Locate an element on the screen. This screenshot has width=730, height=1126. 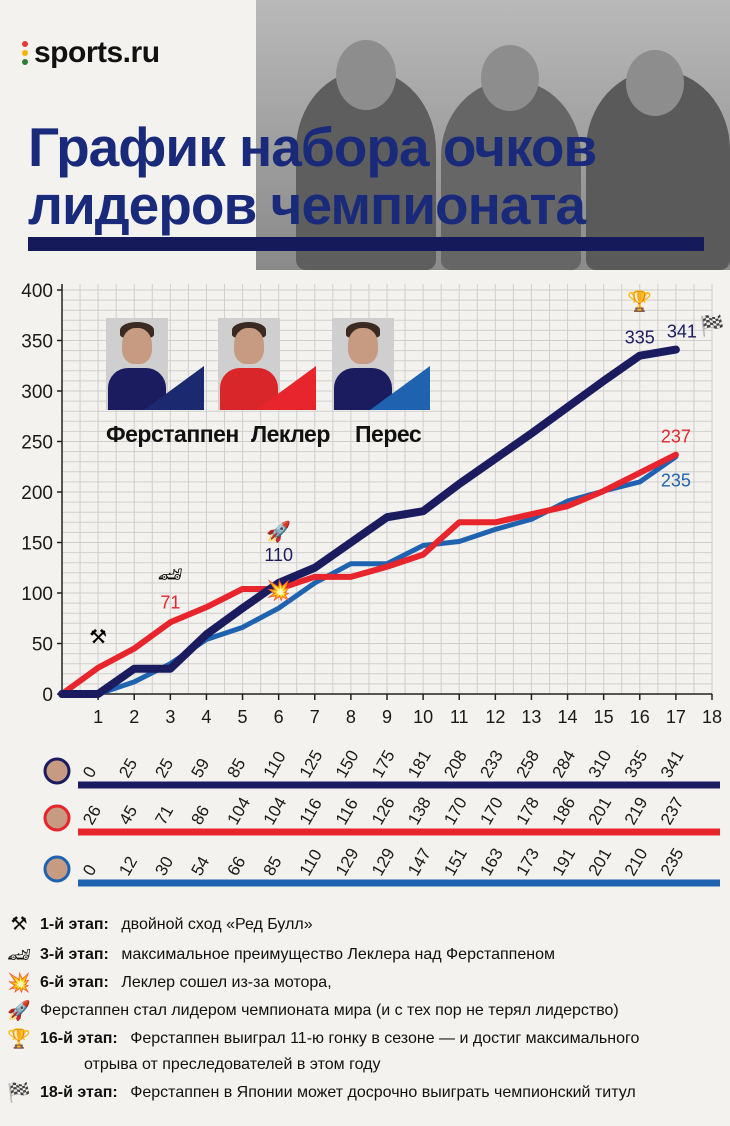
table-cell-perez: 173 is located at coordinates (527, 862).